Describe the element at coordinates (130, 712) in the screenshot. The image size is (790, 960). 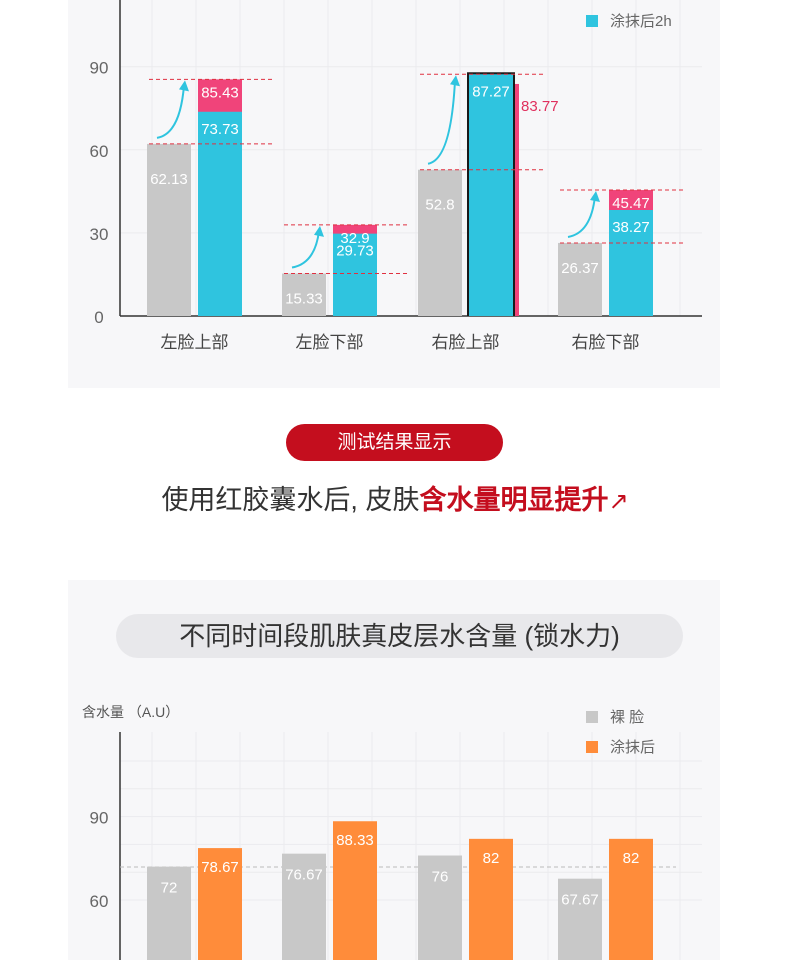
I see `chart-2-ylabel: 含水量 （A.U）` at that location.